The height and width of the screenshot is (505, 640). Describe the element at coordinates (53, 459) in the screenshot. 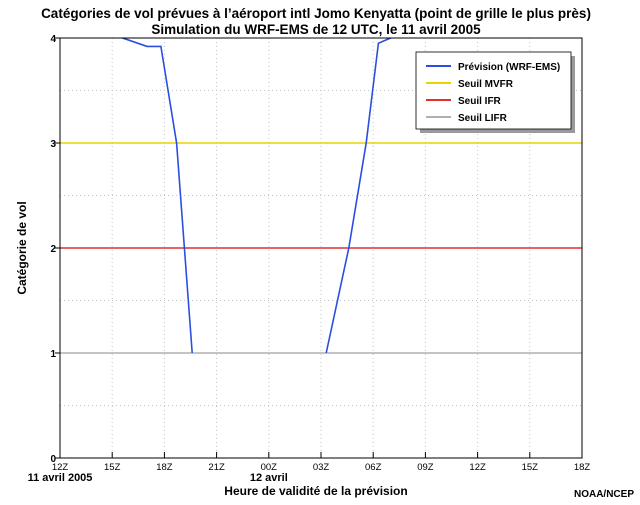

I see `y-tick-label: 0` at that location.